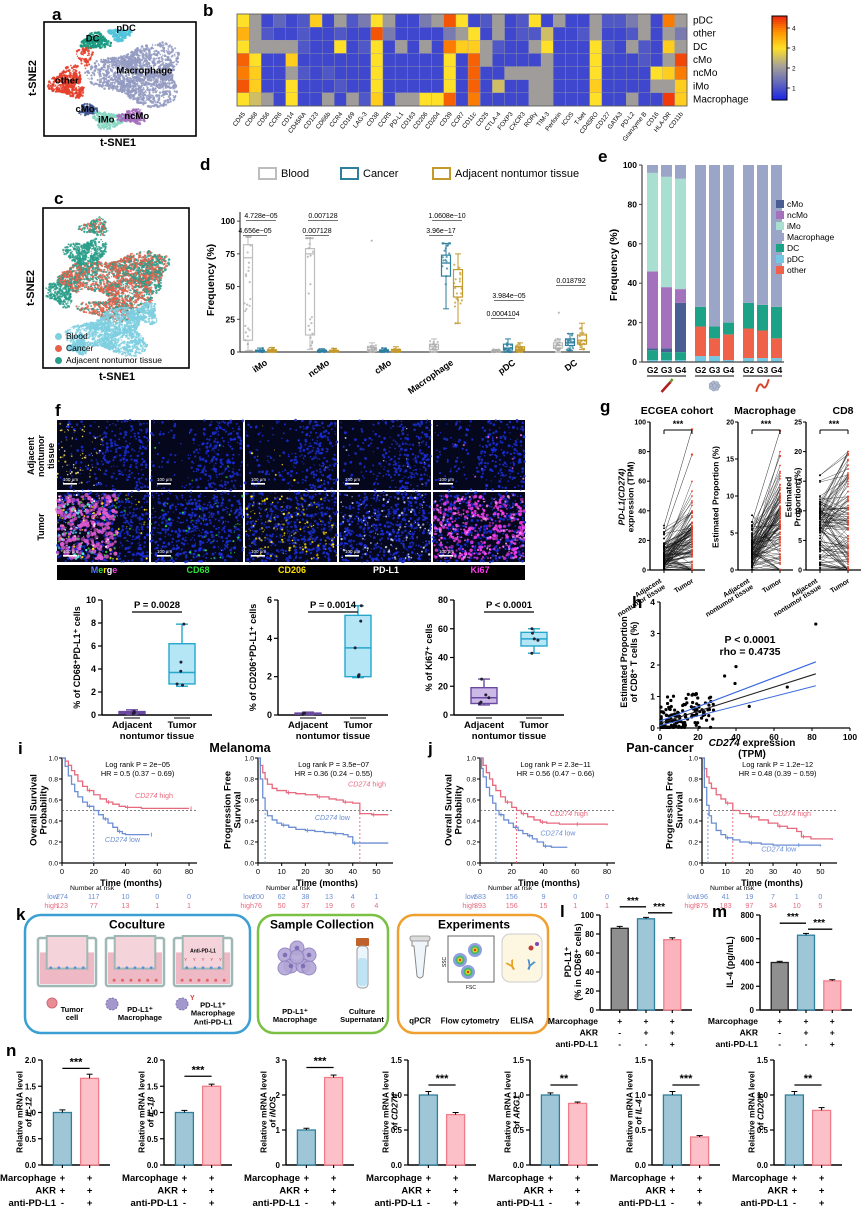 The width and height of the screenshot is (865, 1221). Describe the element at coordinates (752, 749) in the screenshot. I see `h-xlabel: CD274 expression (TPM)` at that location.